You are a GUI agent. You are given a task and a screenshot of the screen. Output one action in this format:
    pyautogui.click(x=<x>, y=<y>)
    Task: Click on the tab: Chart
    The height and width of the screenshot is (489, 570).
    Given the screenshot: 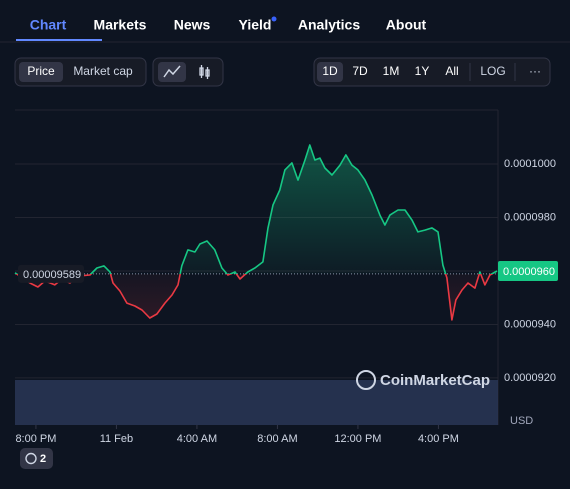 What is the action you would take?
    pyautogui.click(x=48, y=25)
    